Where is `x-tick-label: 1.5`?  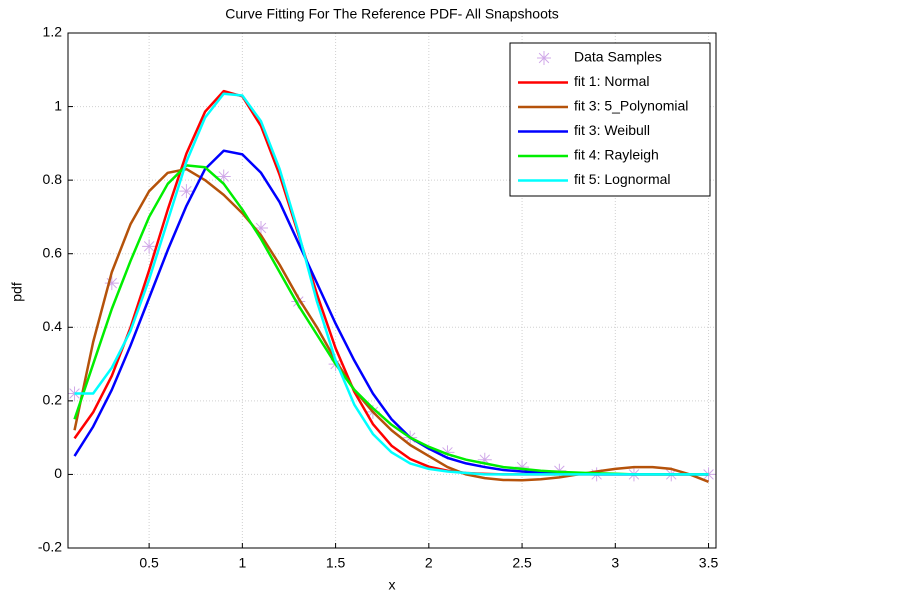 x-tick-label: 1.5 is located at coordinates (336, 563).